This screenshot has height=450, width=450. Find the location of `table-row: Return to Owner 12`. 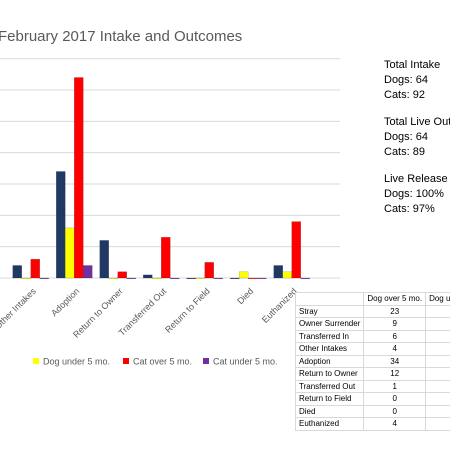

table-row: Return to Owner 12 is located at coordinates (372, 374).